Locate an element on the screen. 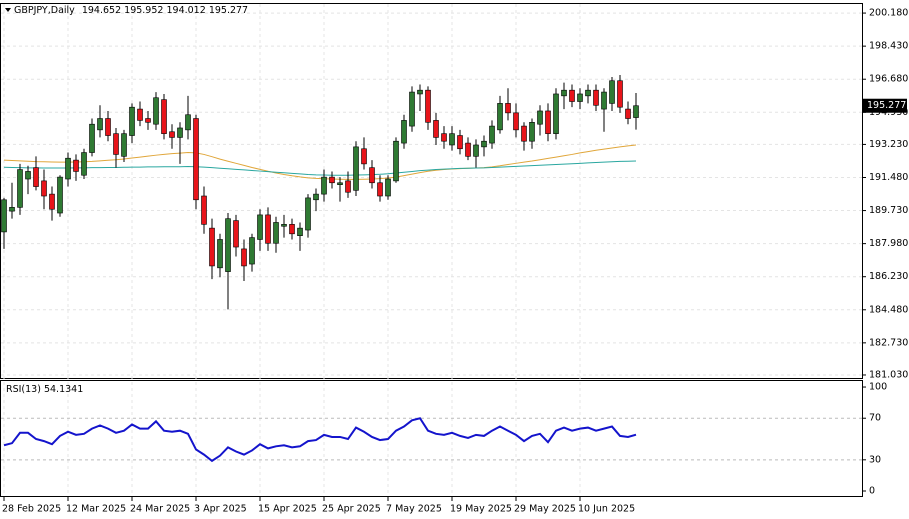 The width and height of the screenshot is (909, 519). y-tick-label: 191.480 is located at coordinates (888, 177).